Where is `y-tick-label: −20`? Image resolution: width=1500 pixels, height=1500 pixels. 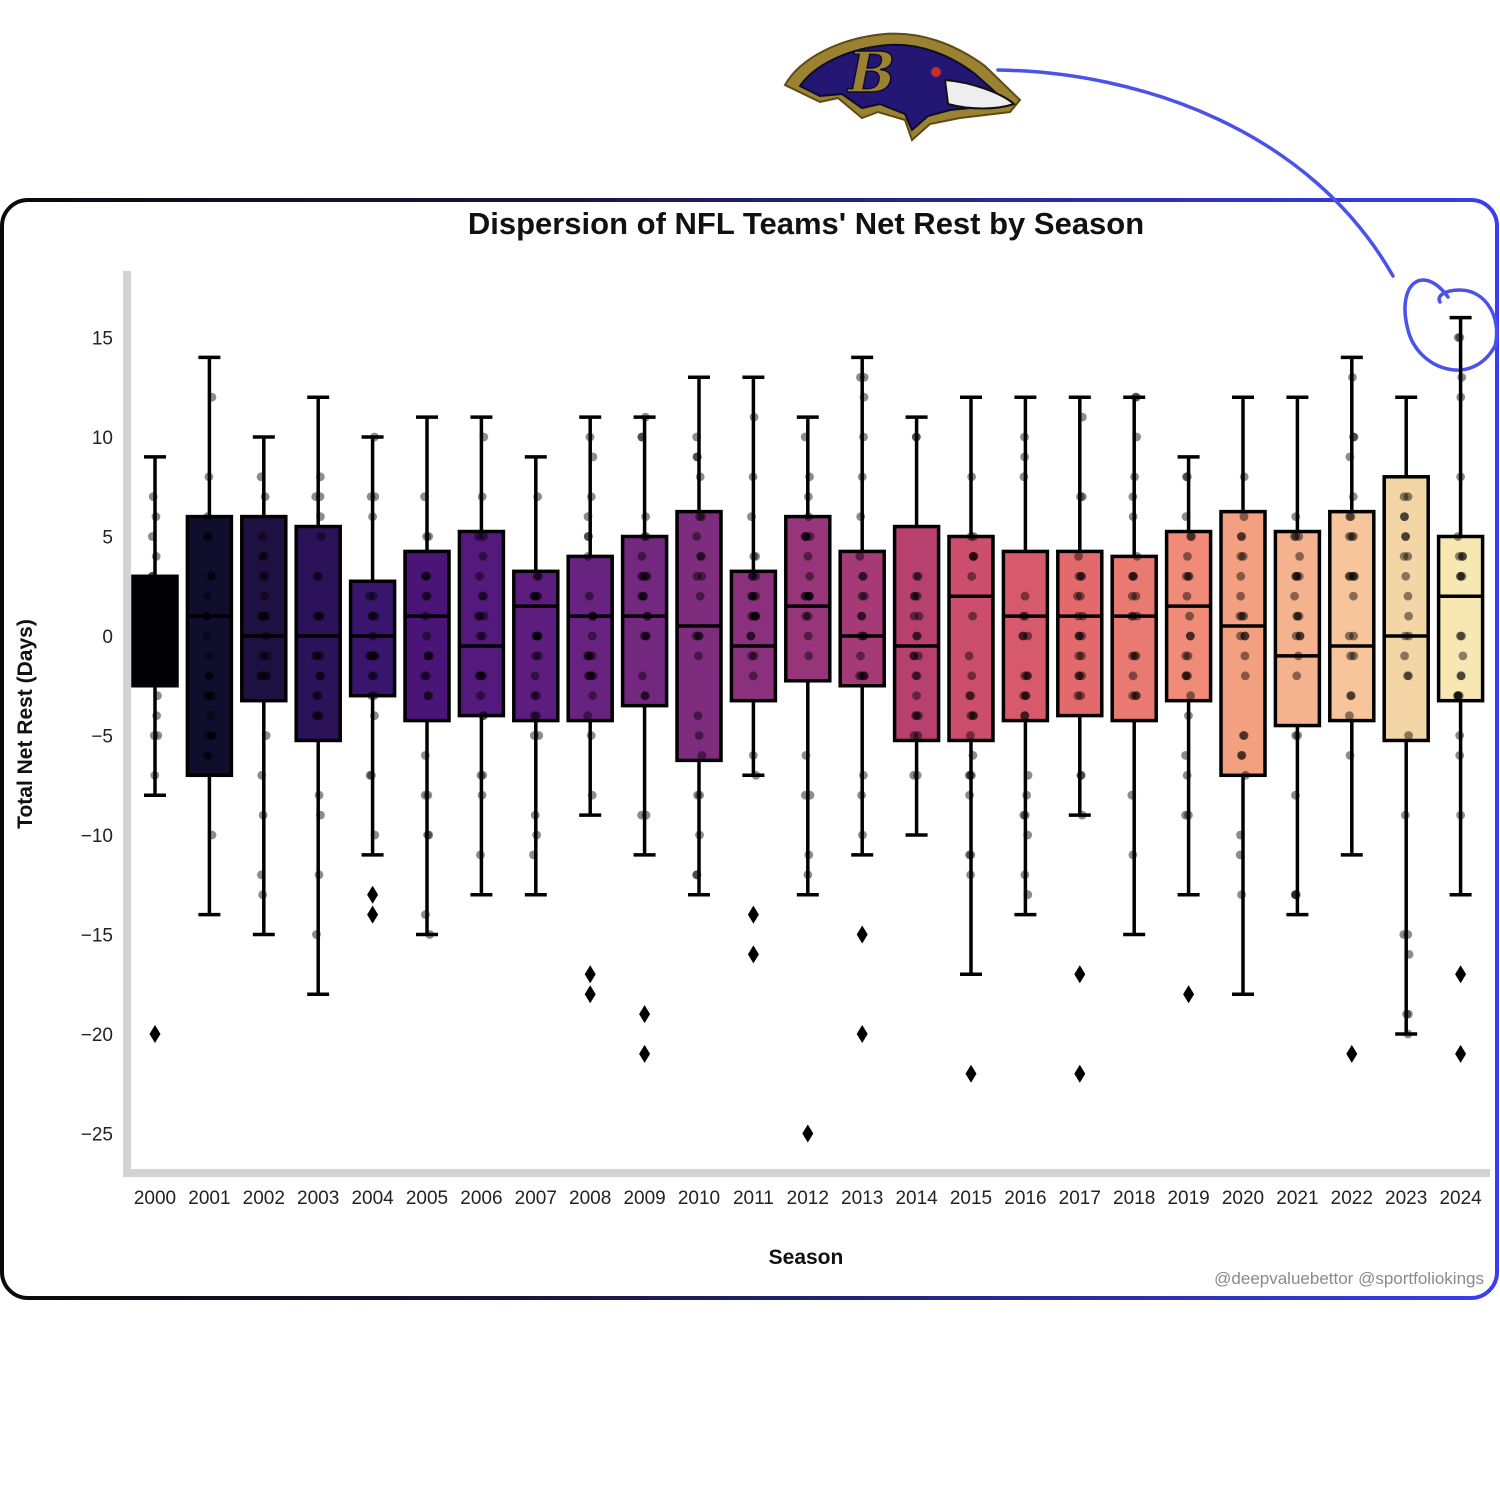
y-tick-label: −20 is located at coordinates (97, 1035).